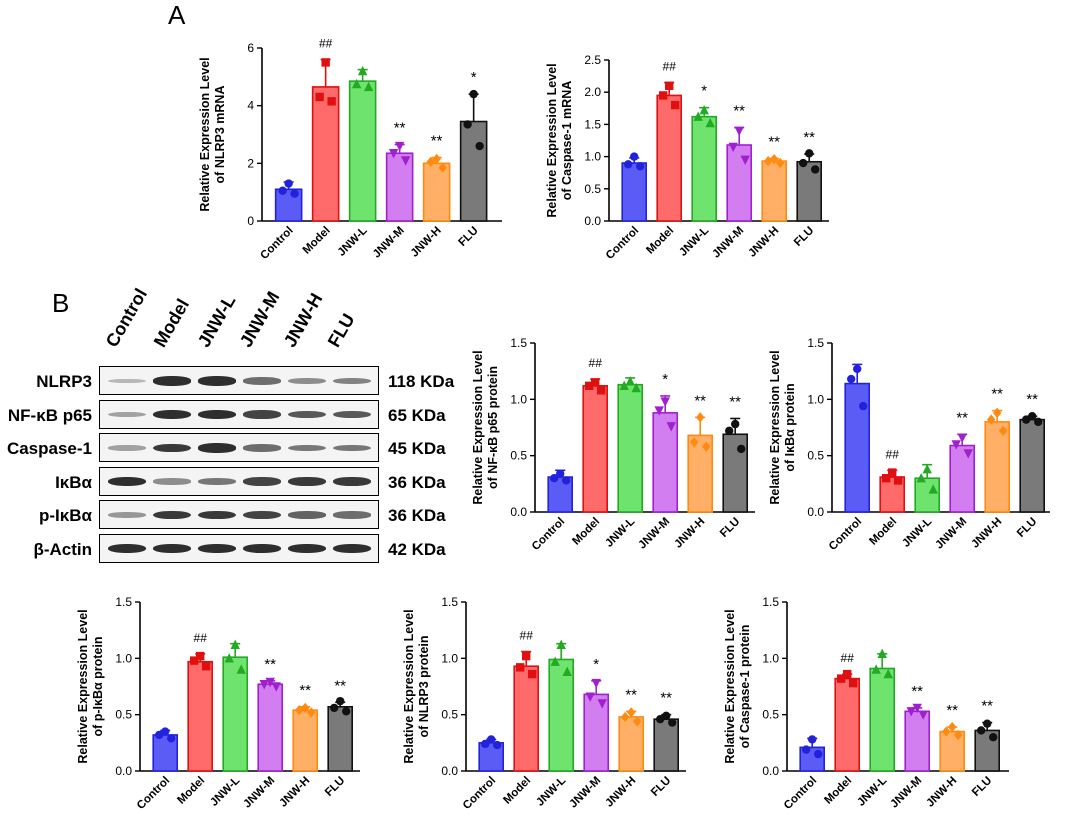 The image size is (1065, 822). Describe the element at coordinates (250, 163) in the screenshot. I see `y-tick-label: 2` at that location.